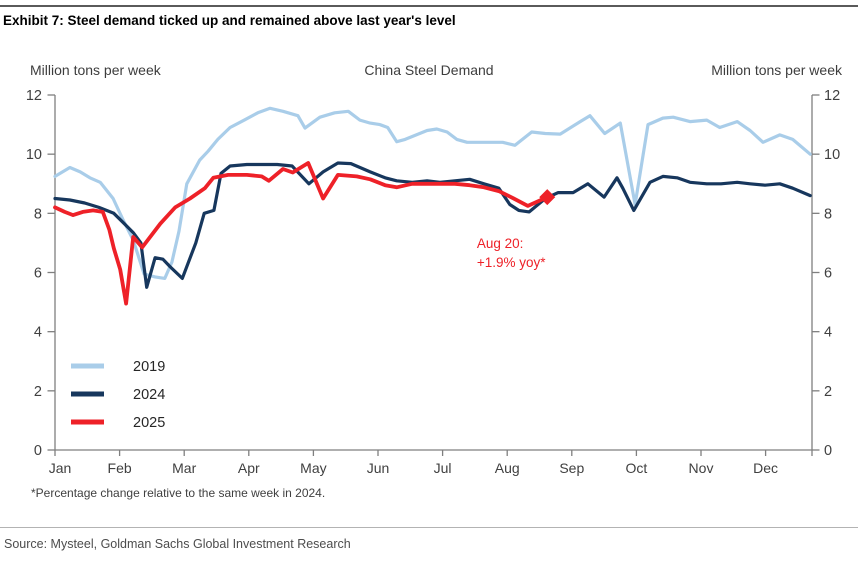  Describe the element at coordinates (443, 468) in the screenshot. I see `x-tick-label: Jul` at that location.